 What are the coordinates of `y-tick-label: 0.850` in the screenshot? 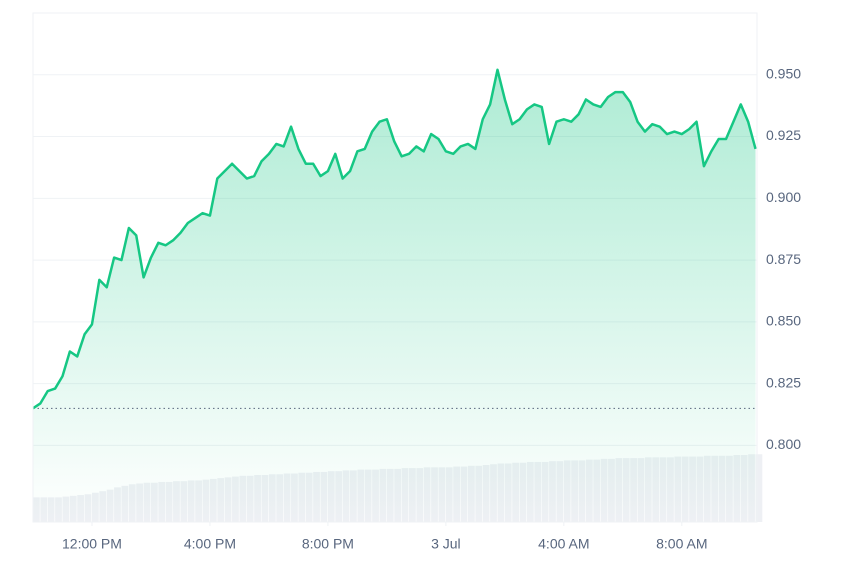 It's located at (783, 321).